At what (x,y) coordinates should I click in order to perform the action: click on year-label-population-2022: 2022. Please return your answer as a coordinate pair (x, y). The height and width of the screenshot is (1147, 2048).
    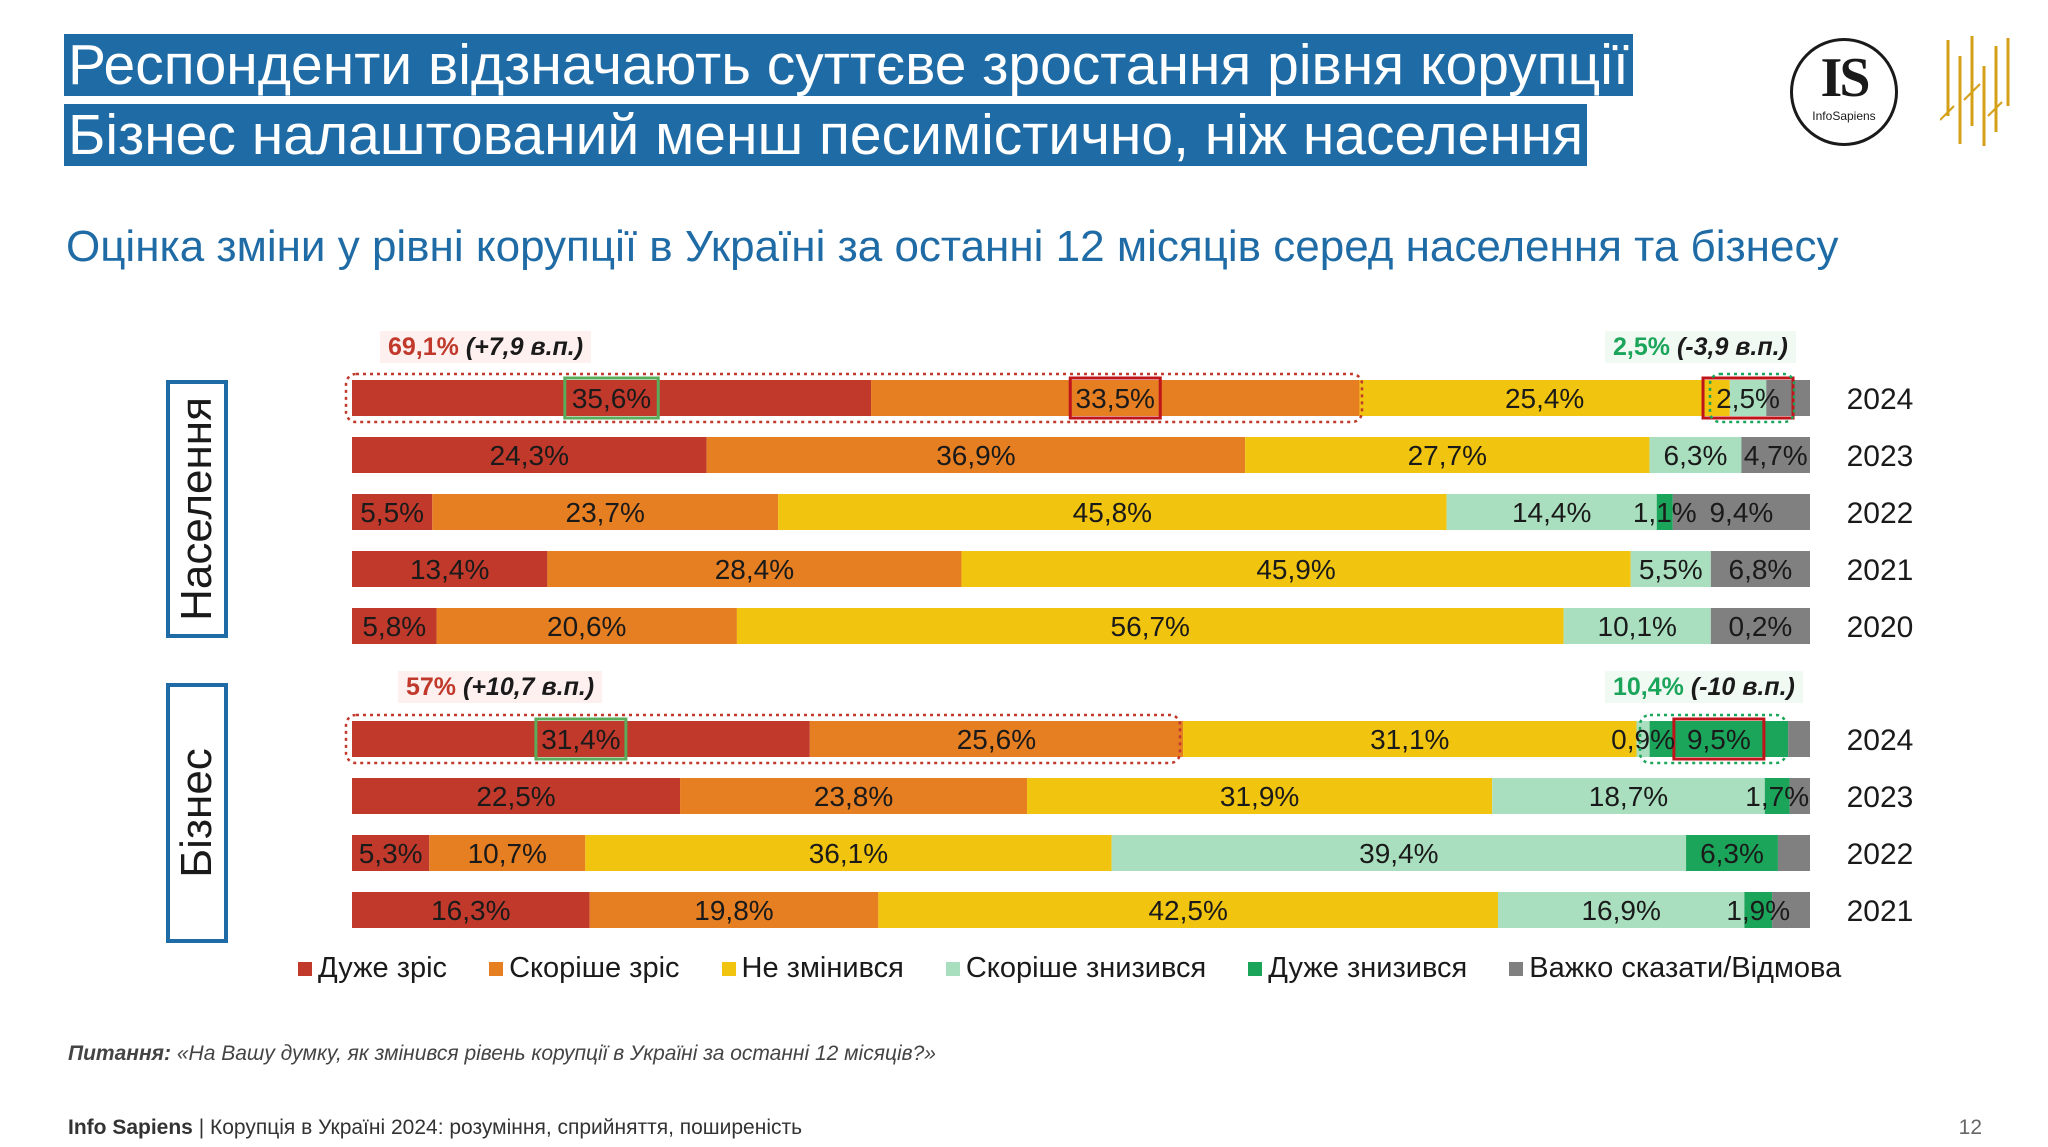
    Looking at the image, I should click on (1880, 513).